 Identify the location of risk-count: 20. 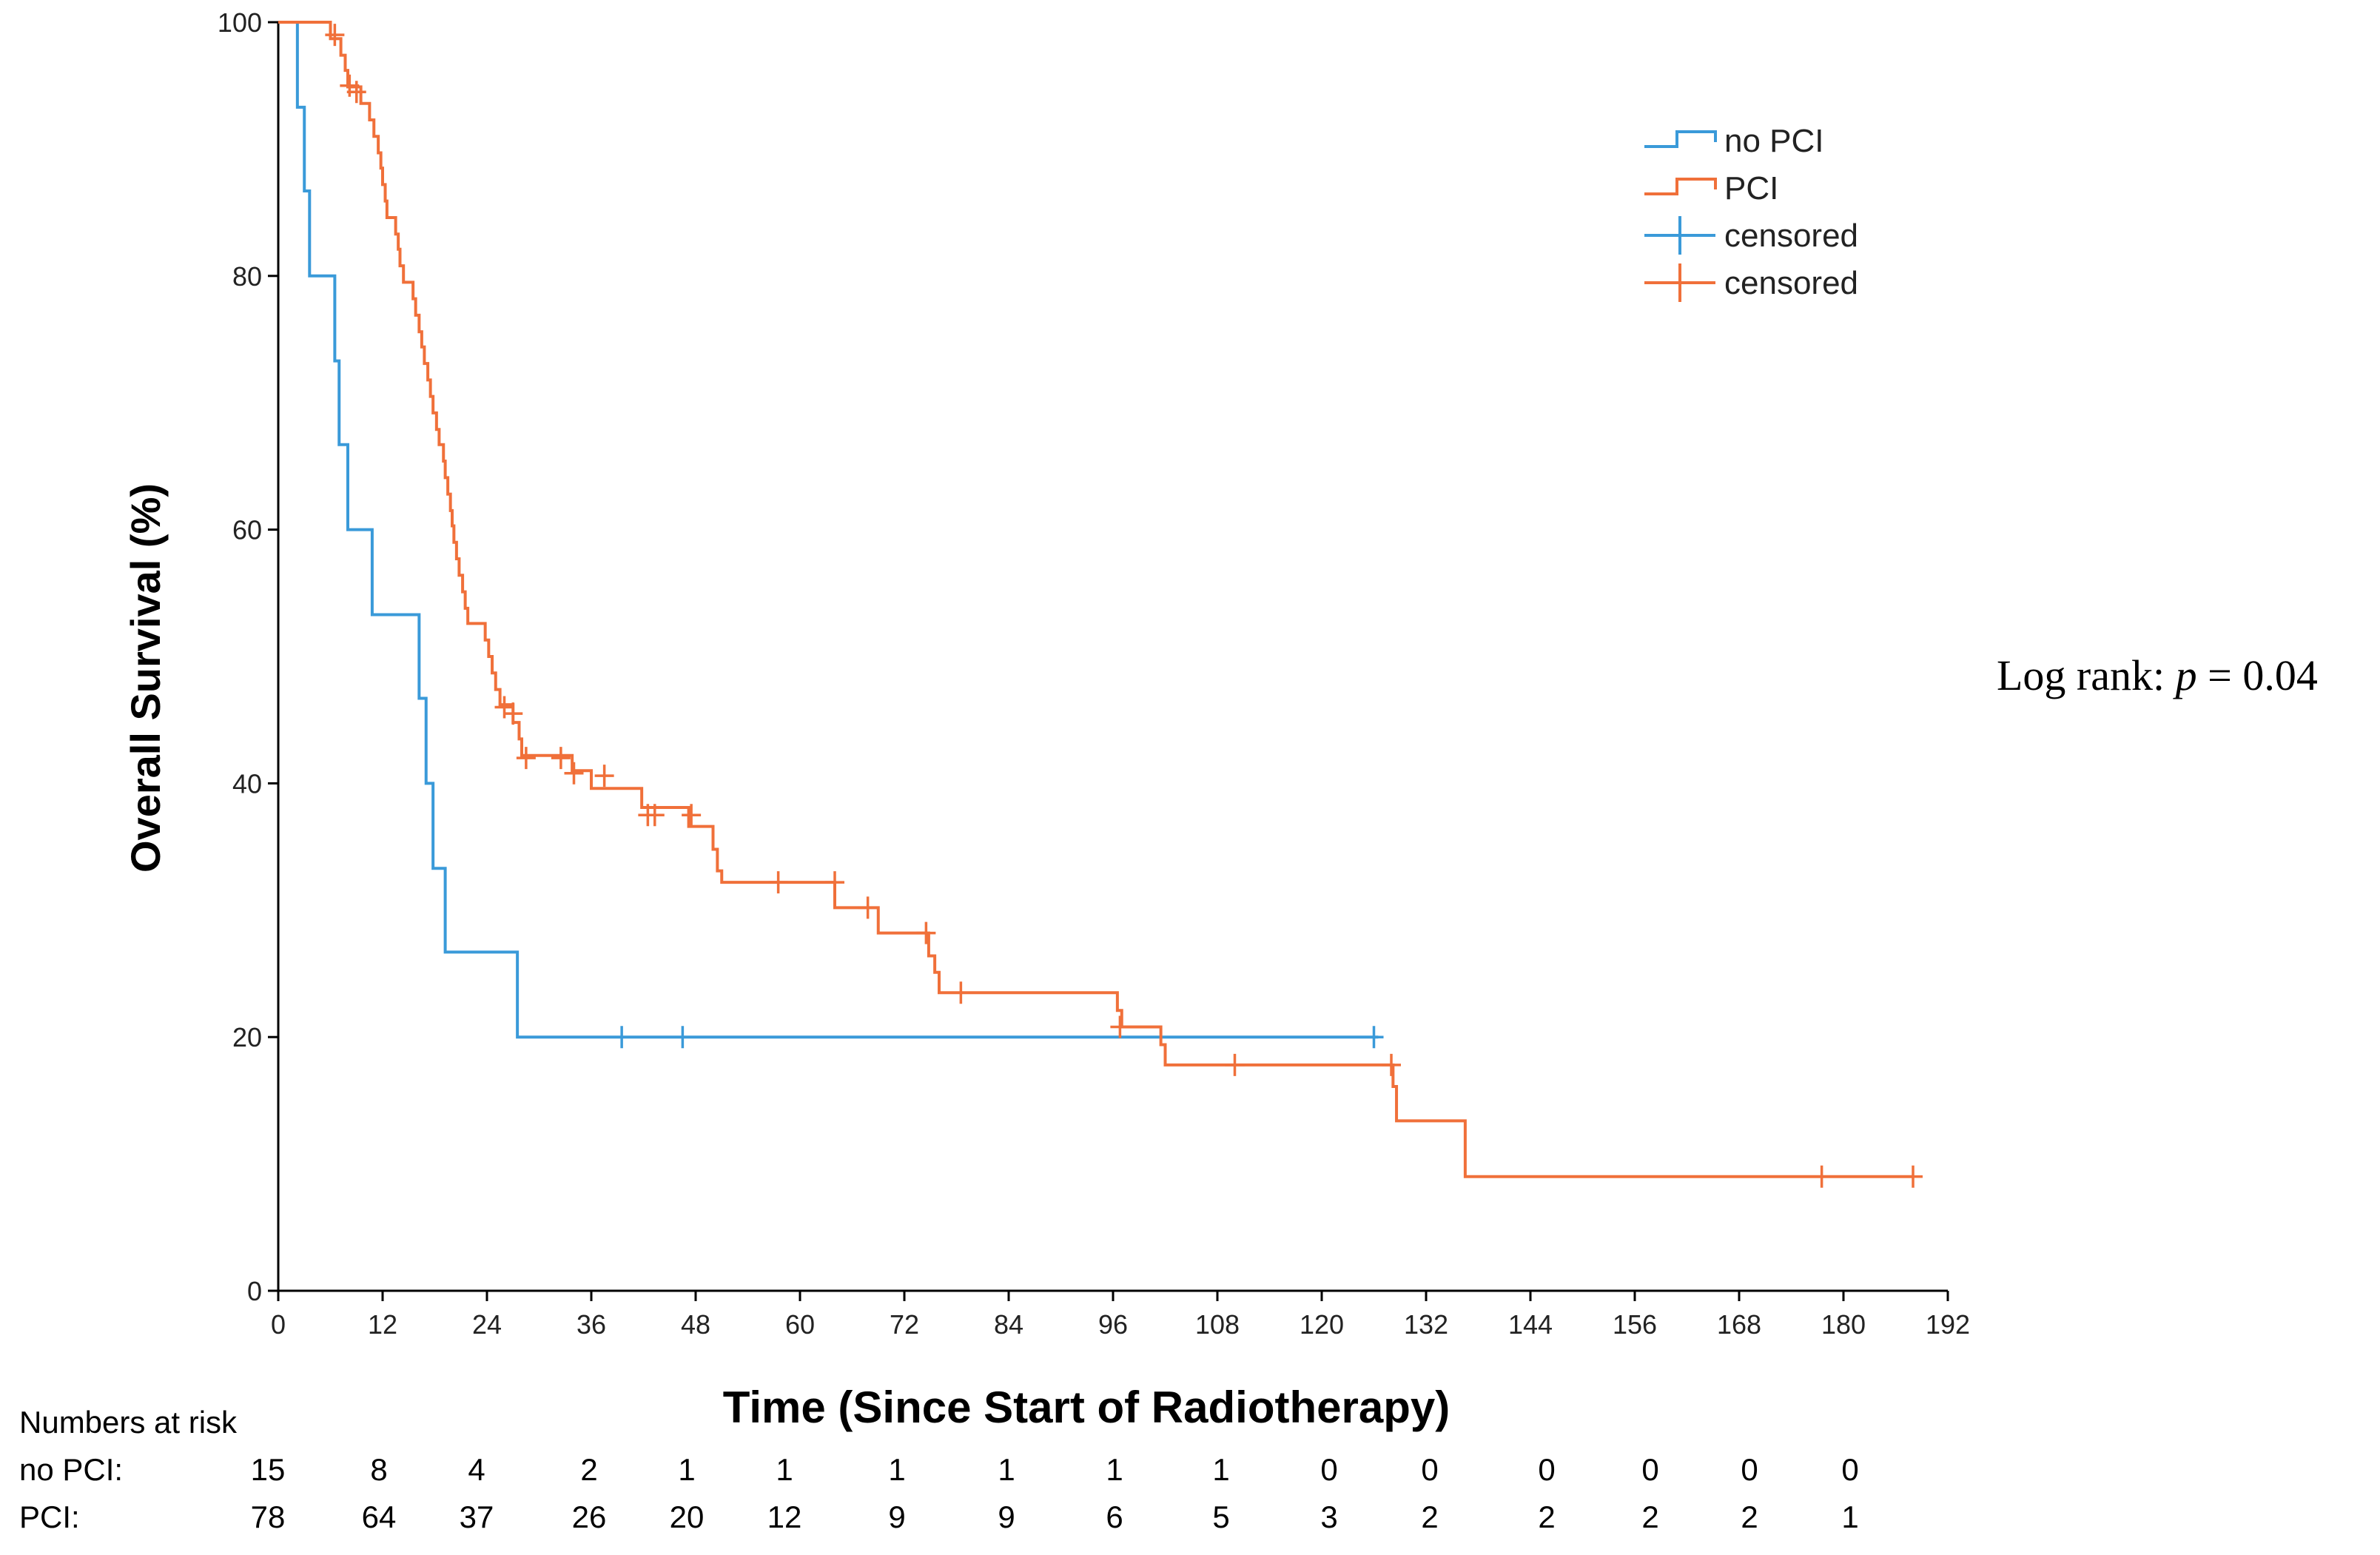
(688, 1517).